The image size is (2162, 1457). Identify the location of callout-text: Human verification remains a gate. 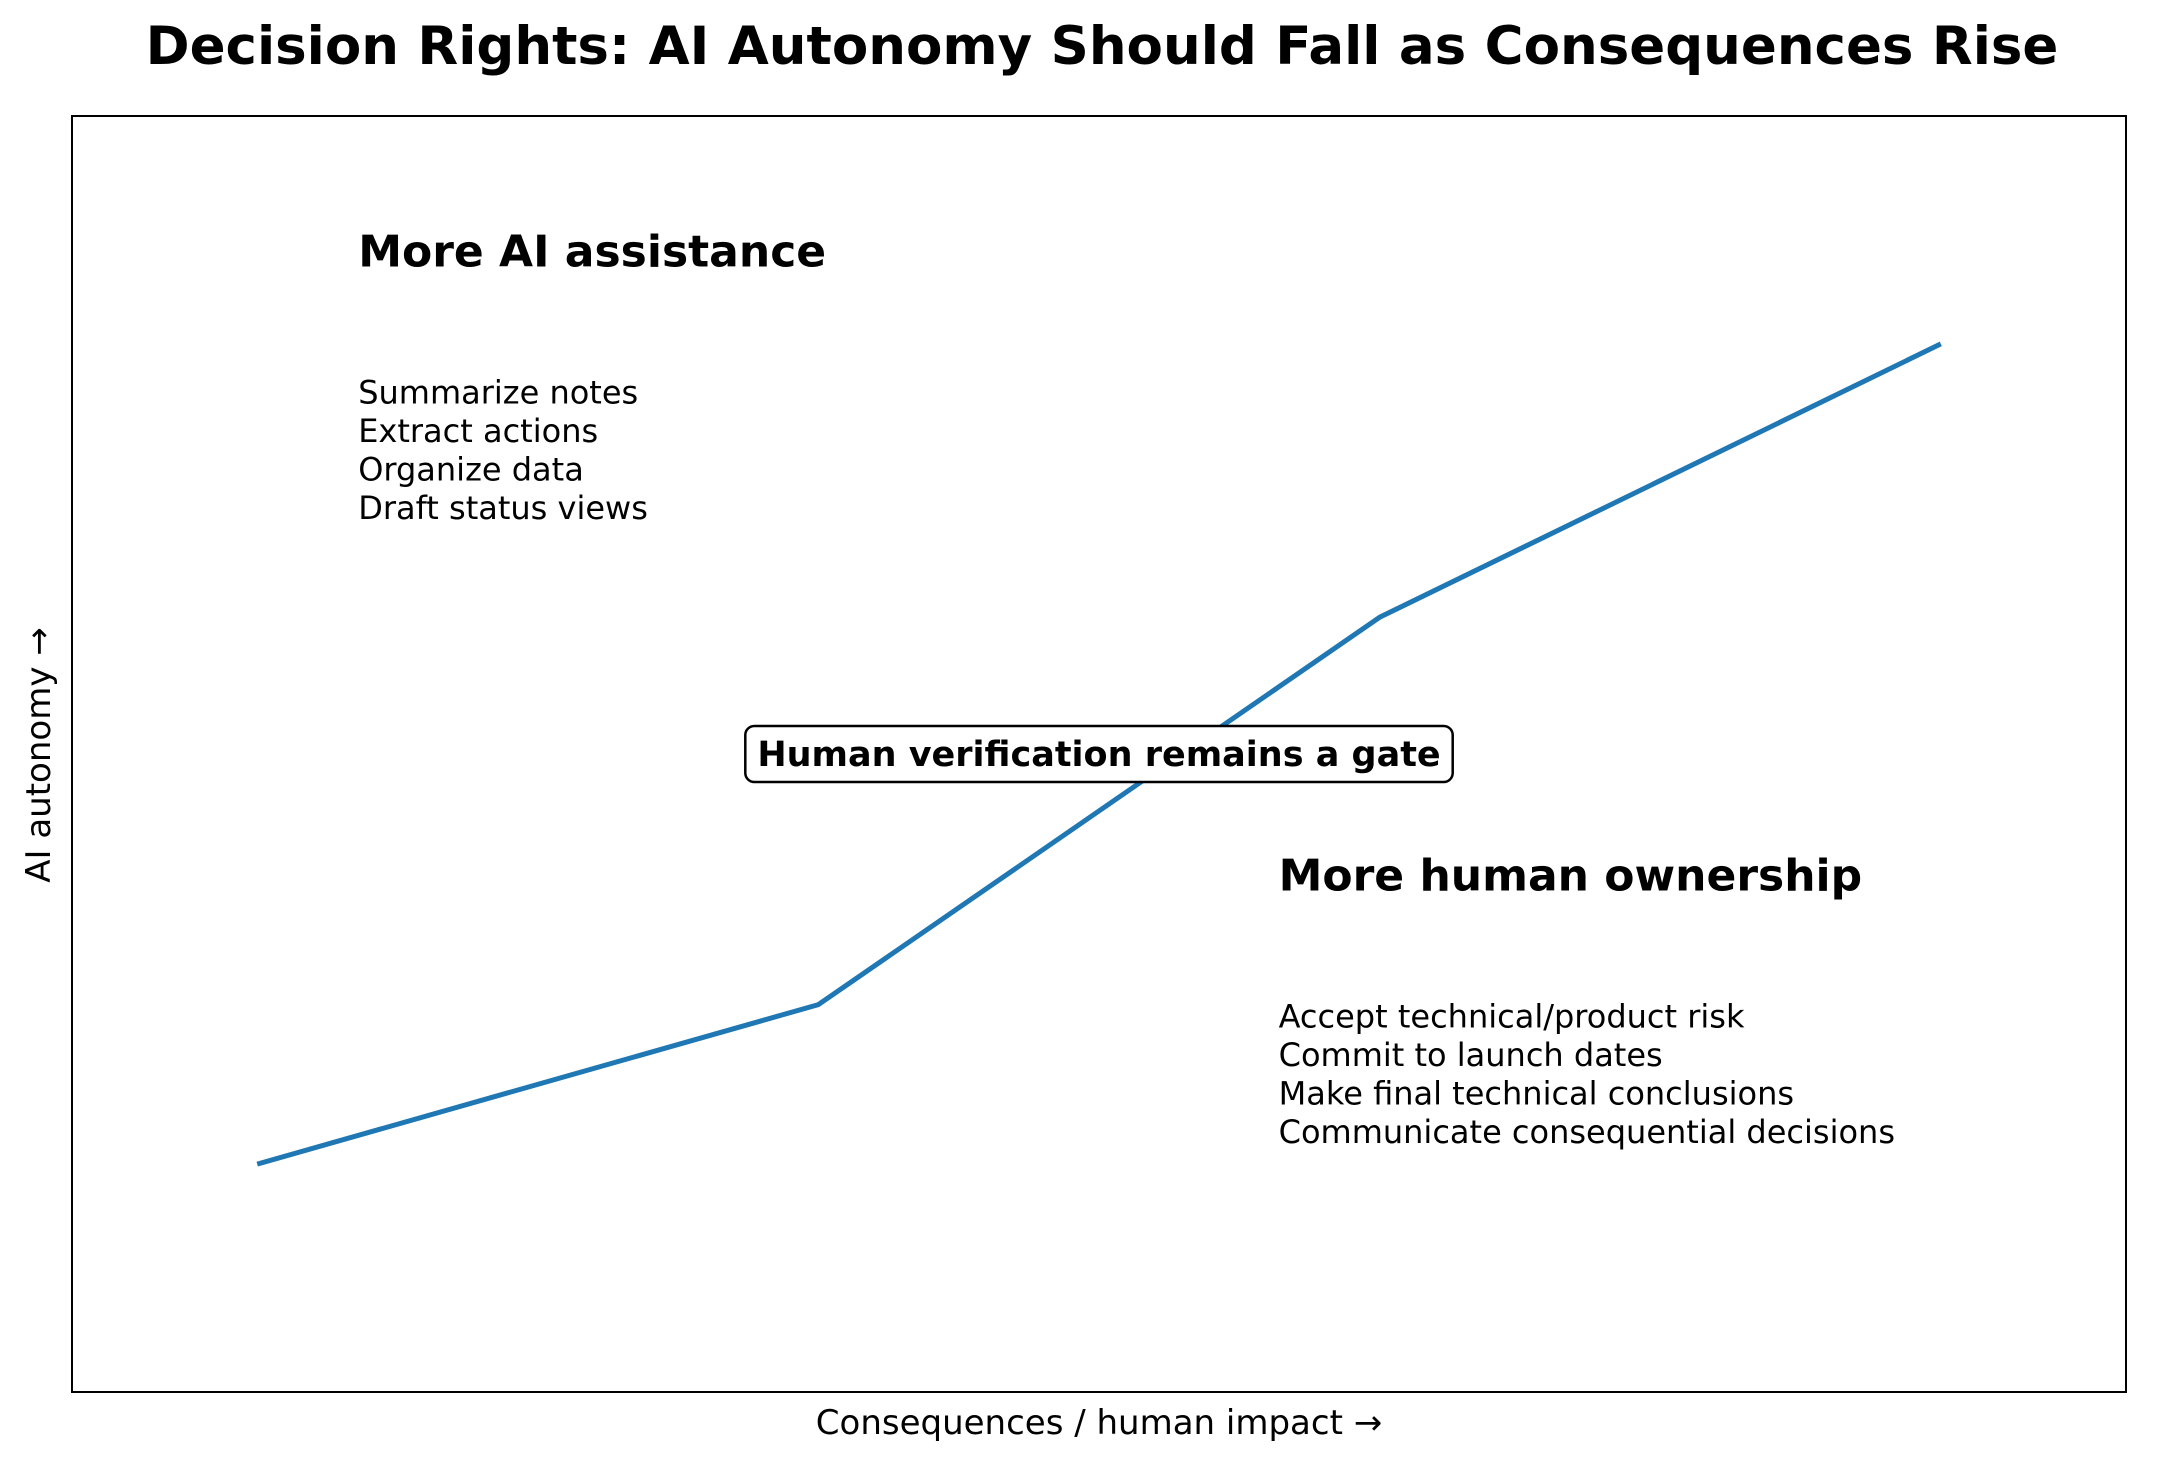
(1098, 755).